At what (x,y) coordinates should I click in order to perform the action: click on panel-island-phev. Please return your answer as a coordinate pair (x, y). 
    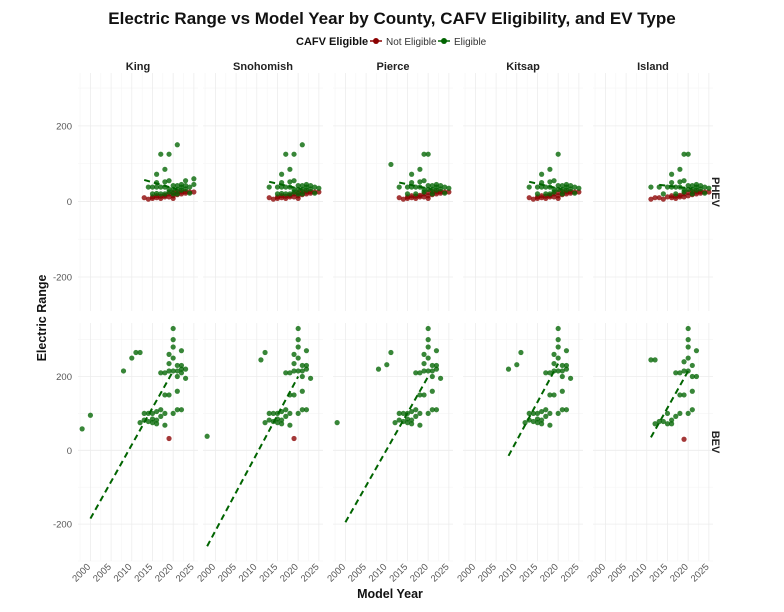
    Looking at the image, I should click on (653, 192).